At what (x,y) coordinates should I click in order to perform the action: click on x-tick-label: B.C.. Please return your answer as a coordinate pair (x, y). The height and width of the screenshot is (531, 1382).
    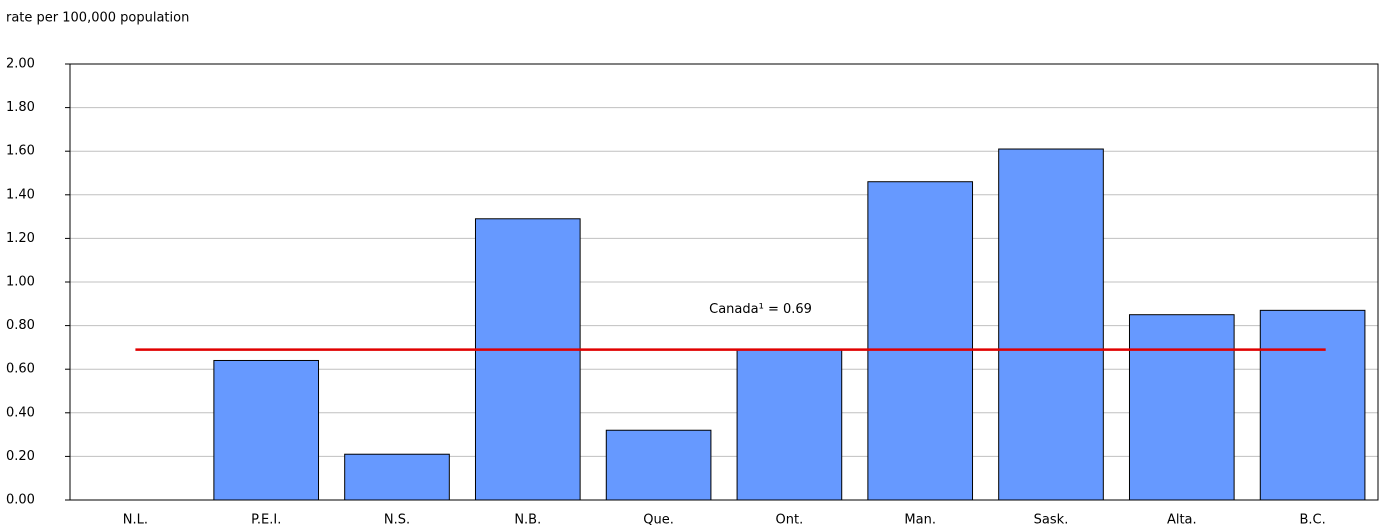
    Looking at the image, I should click on (1312, 520).